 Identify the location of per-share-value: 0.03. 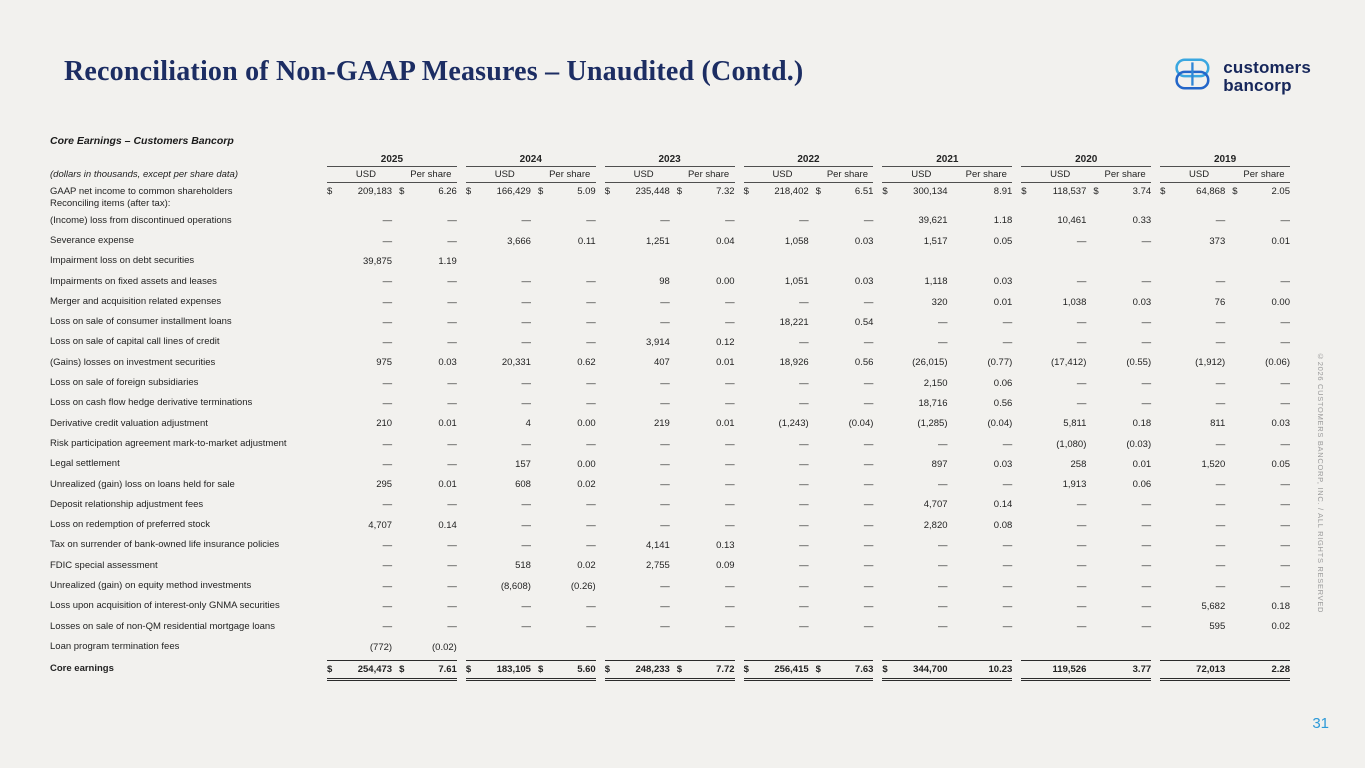
(1003, 464).